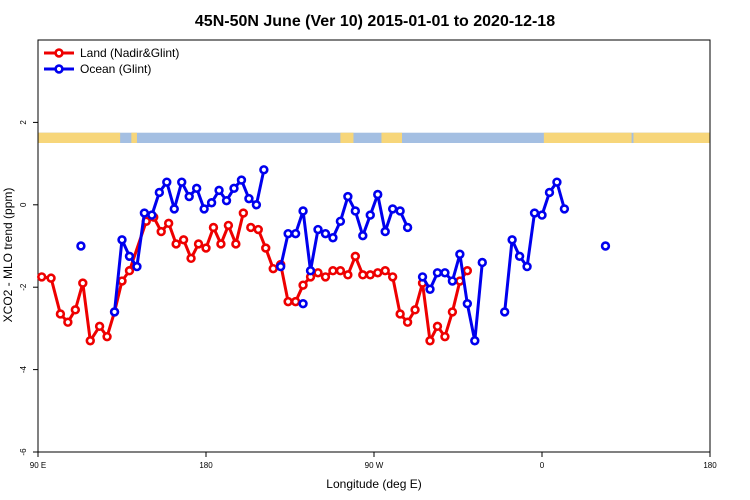  Describe the element at coordinates (38, 465) in the screenshot. I see `x-tick-label: 90 E` at that location.